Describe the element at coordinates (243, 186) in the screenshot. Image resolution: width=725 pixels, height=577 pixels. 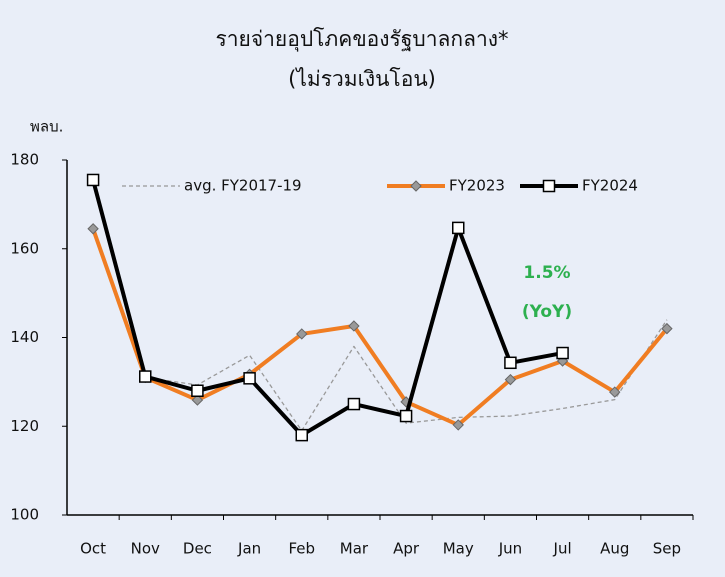
I see `legend-label: avg. FY2017-19` at that location.